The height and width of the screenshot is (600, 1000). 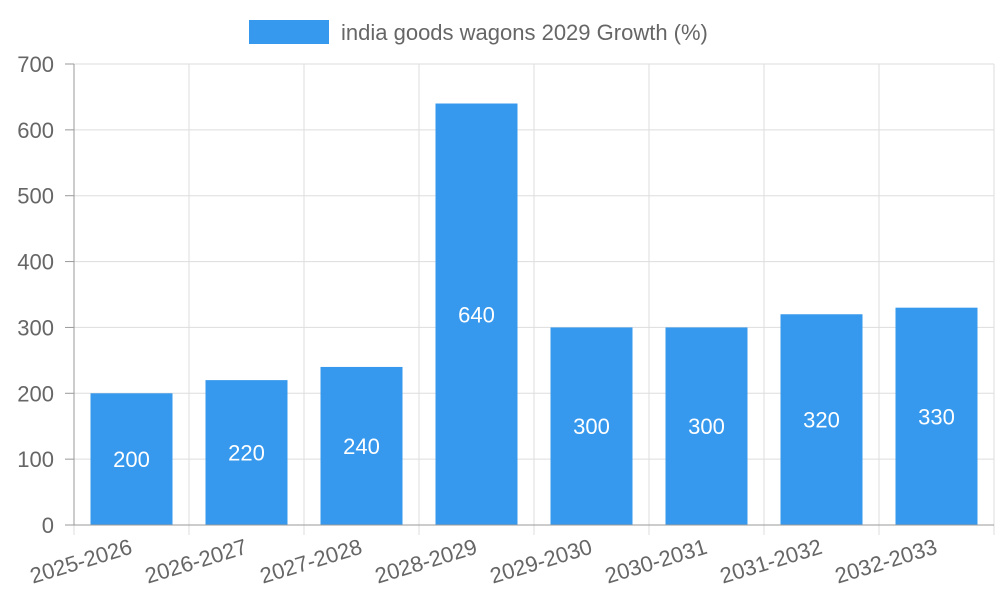 What do you see at coordinates (196, 561) in the screenshot?
I see `x-tick-label: 2026-2027` at bounding box center [196, 561].